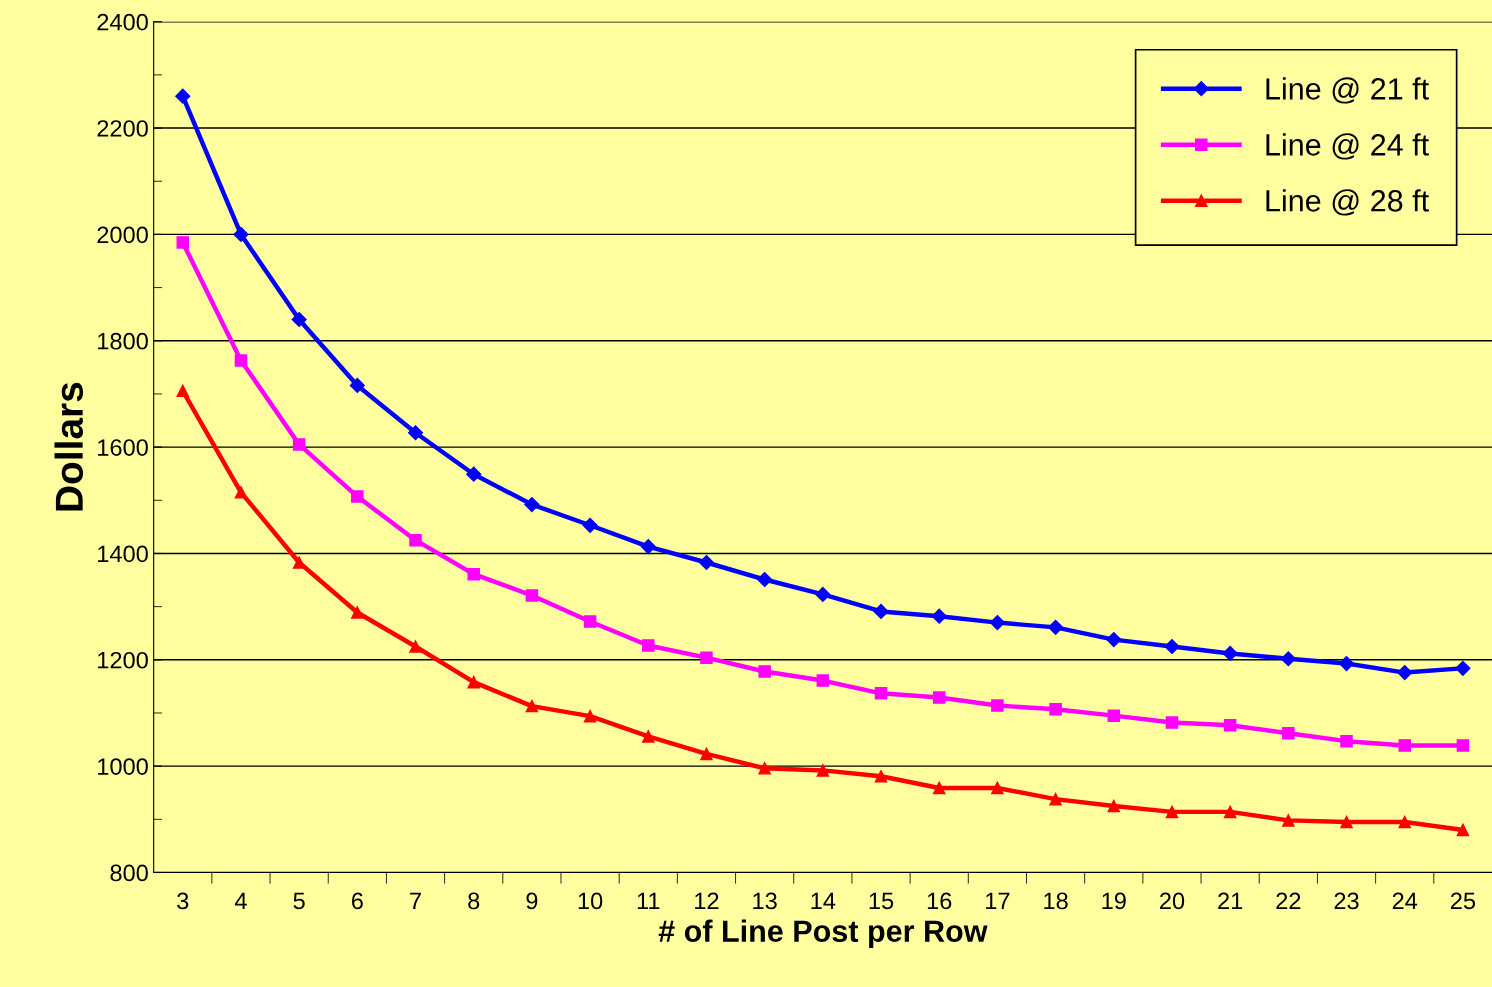 This screenshot has height=987, width=1492. I want to click on y-tick-label: 1800, so click(123, 341).